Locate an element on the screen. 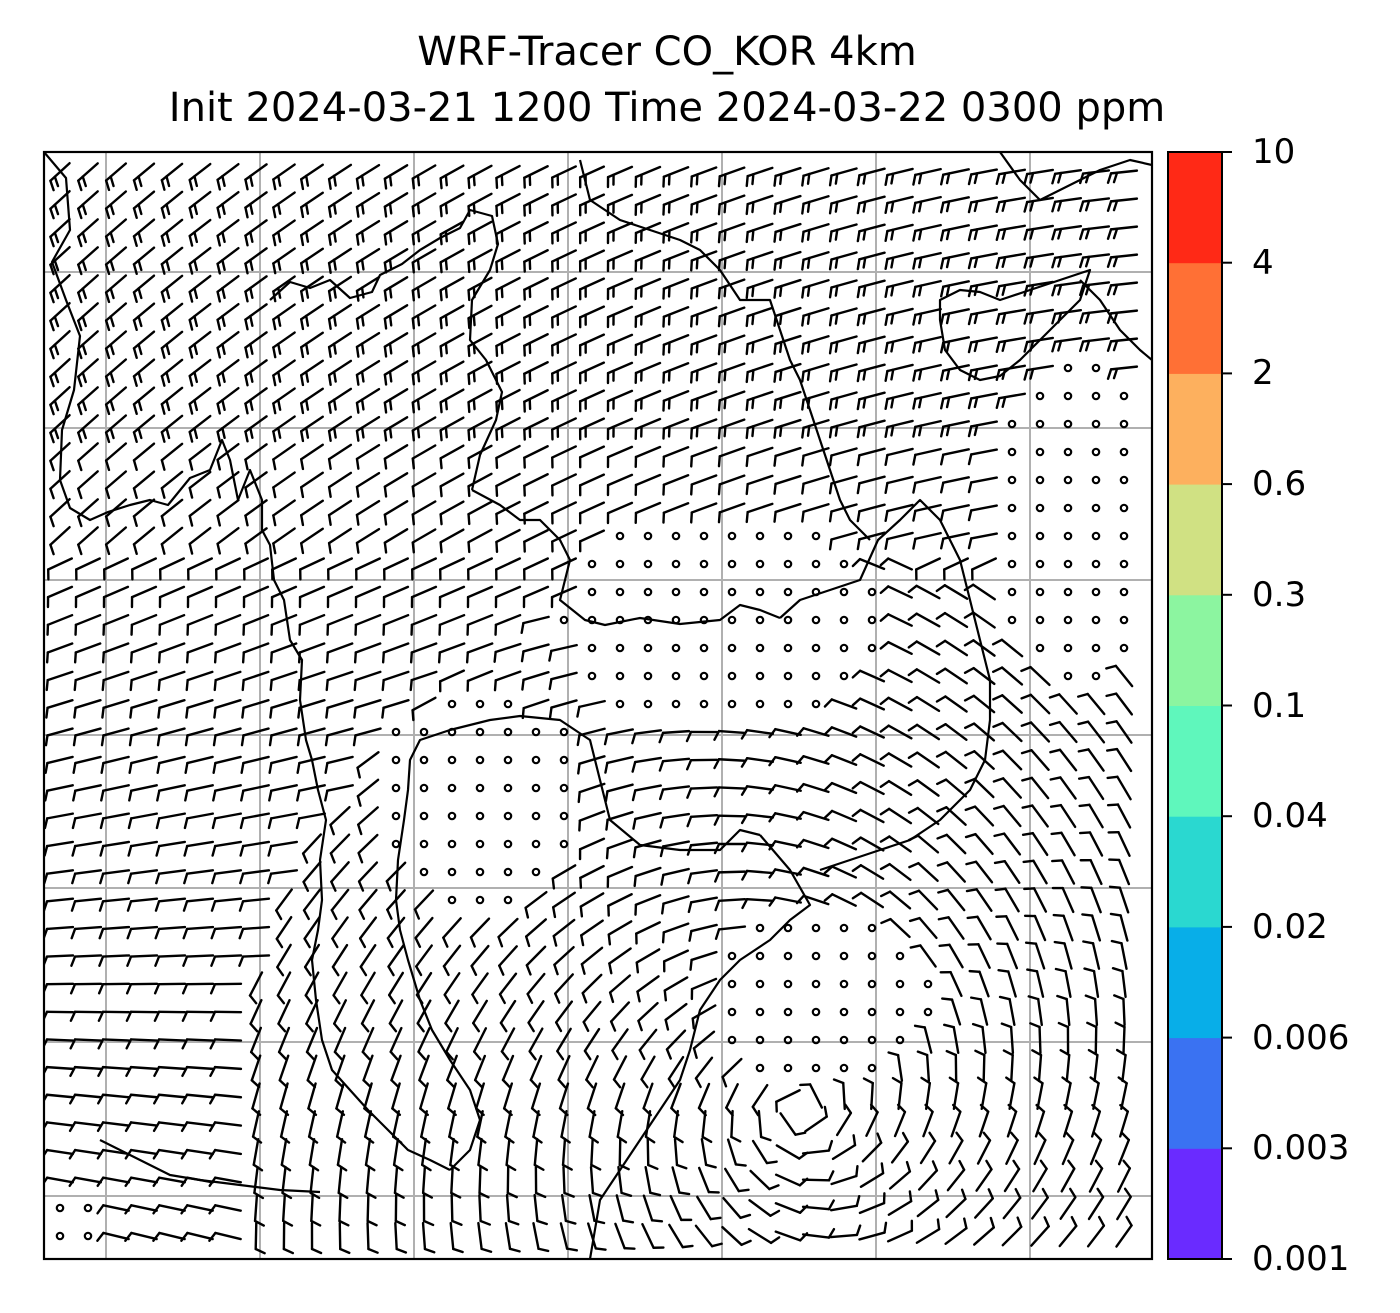  coastline-hokkaido is located at coordinates (1075, 177).